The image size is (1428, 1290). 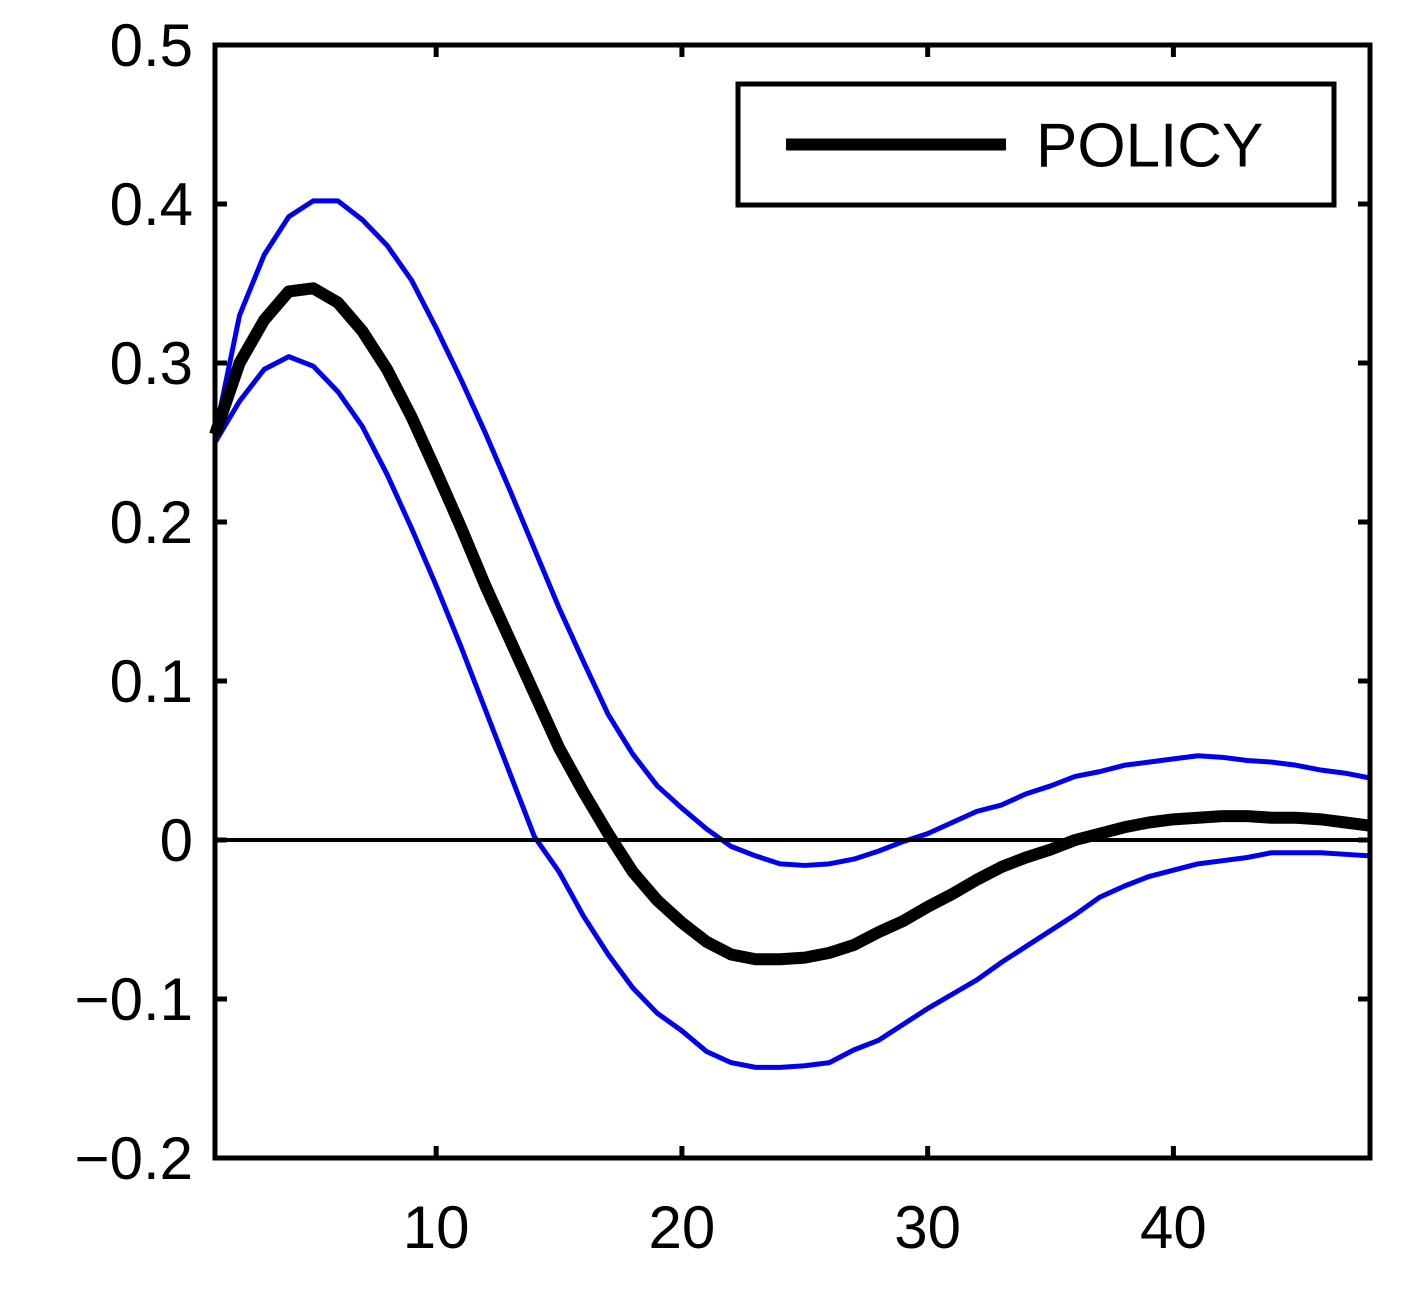 I want to click on x-tick-label: 10, so click(x=436, y=1227).